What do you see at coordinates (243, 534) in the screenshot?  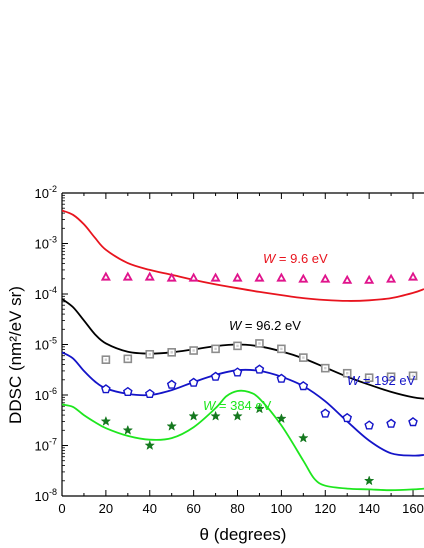 I see `x-axis-title: θ (degrees)` at bounding box center [243, 534].